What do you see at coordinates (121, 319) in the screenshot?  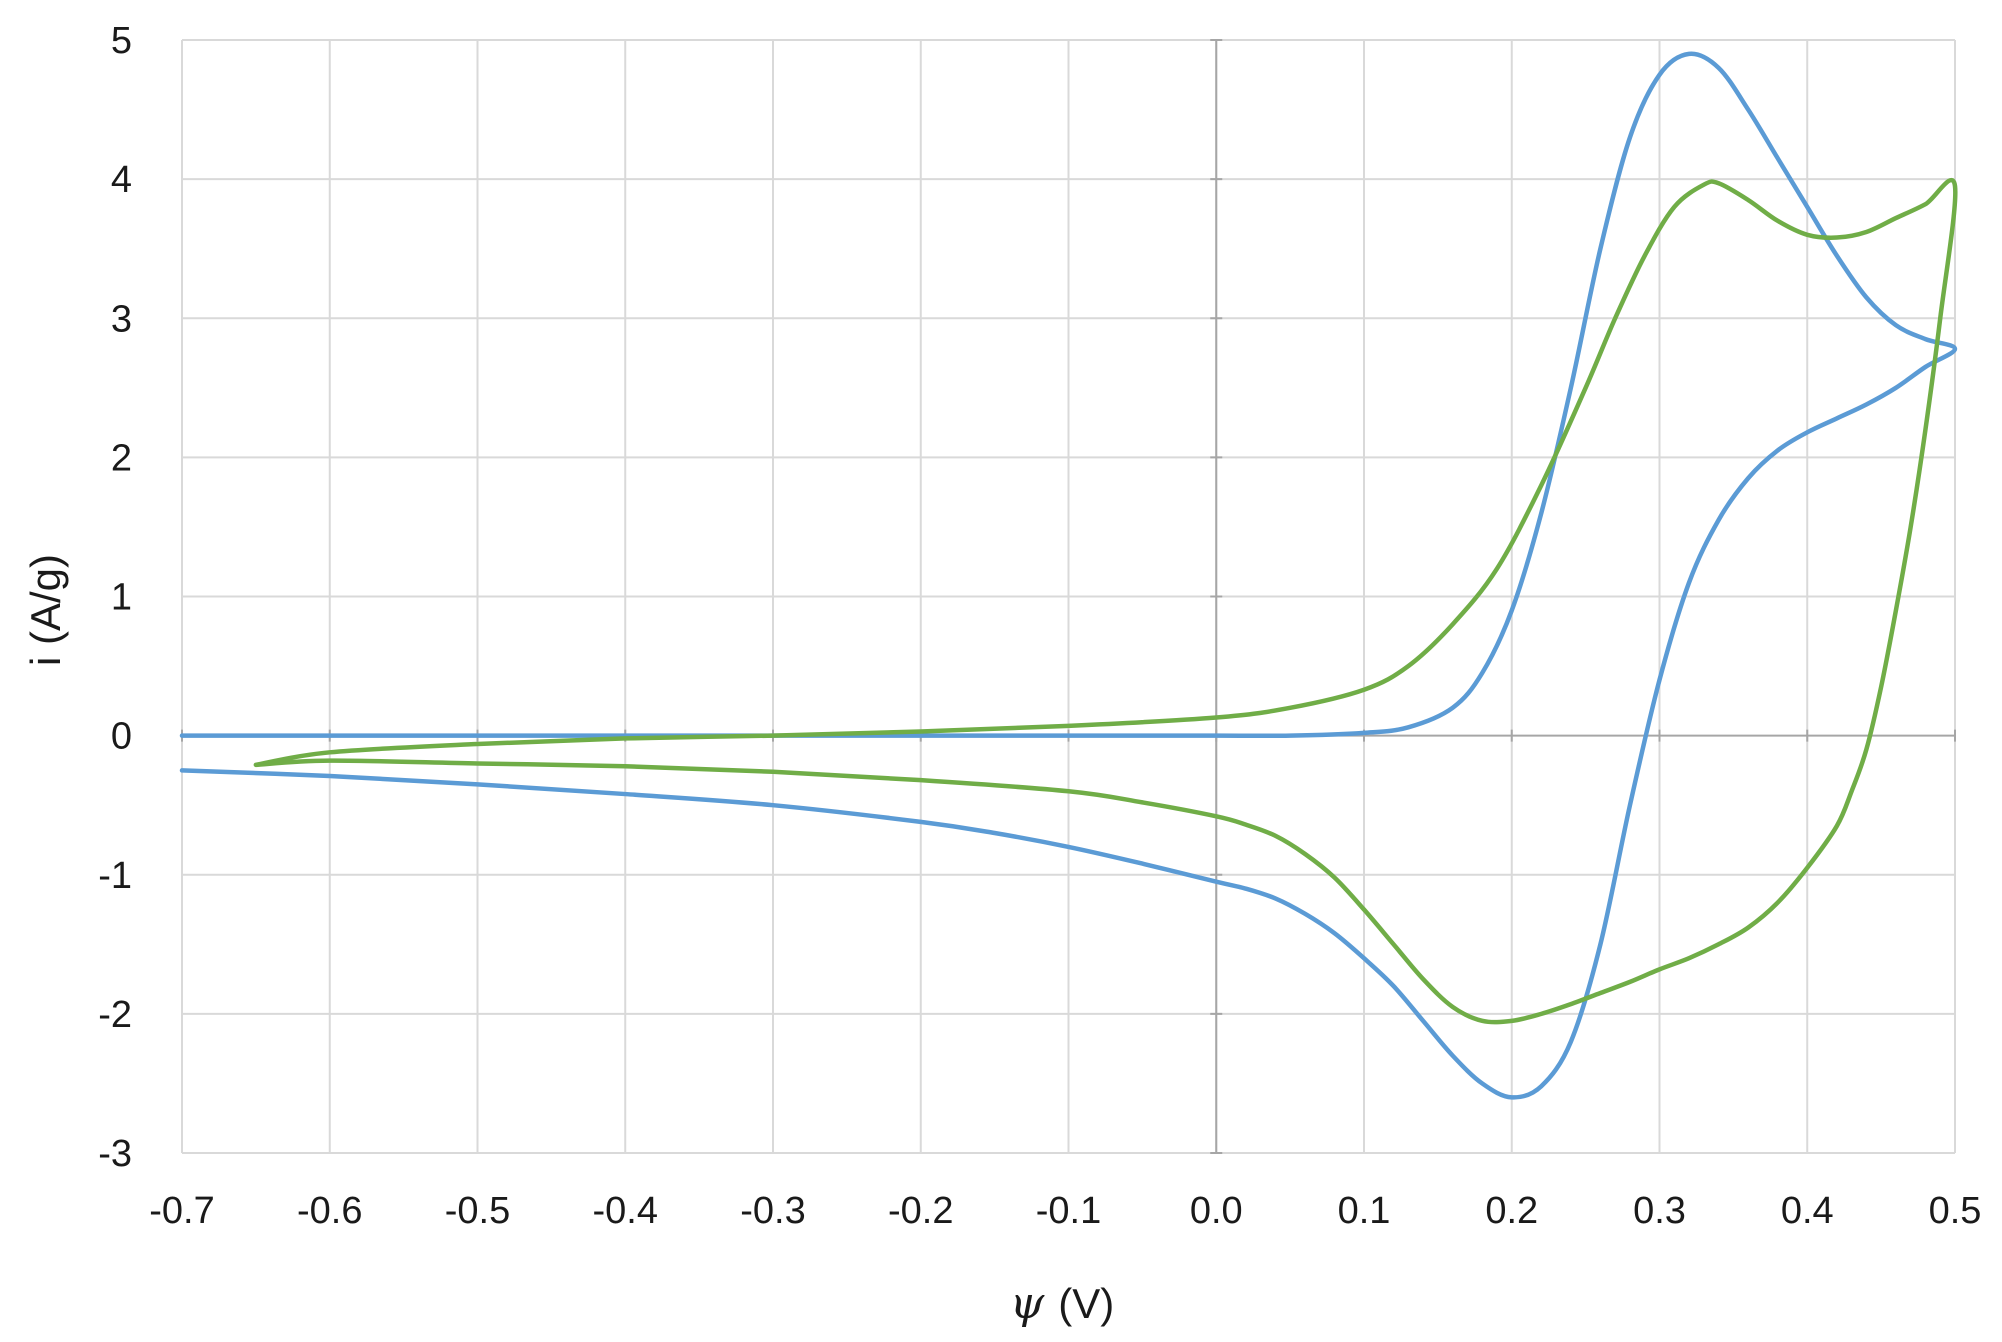 I see `y-tick-label: 3` at bounding box center [121, 319].